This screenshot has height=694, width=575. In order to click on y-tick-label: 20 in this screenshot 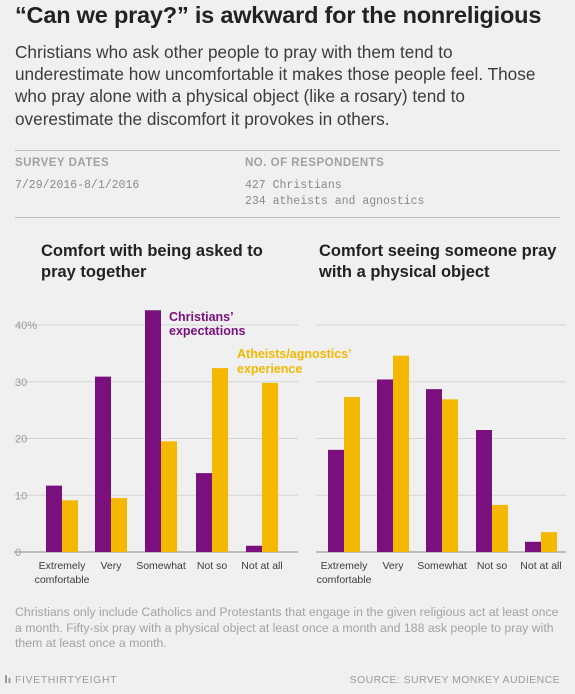, I will do `click(21, 440)`.